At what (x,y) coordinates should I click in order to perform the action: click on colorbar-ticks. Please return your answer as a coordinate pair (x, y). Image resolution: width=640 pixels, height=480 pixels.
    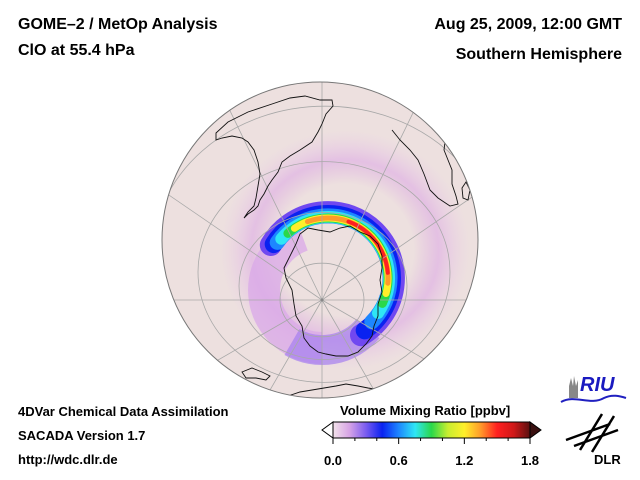
    Looking at the image, I should click on (431, 441).